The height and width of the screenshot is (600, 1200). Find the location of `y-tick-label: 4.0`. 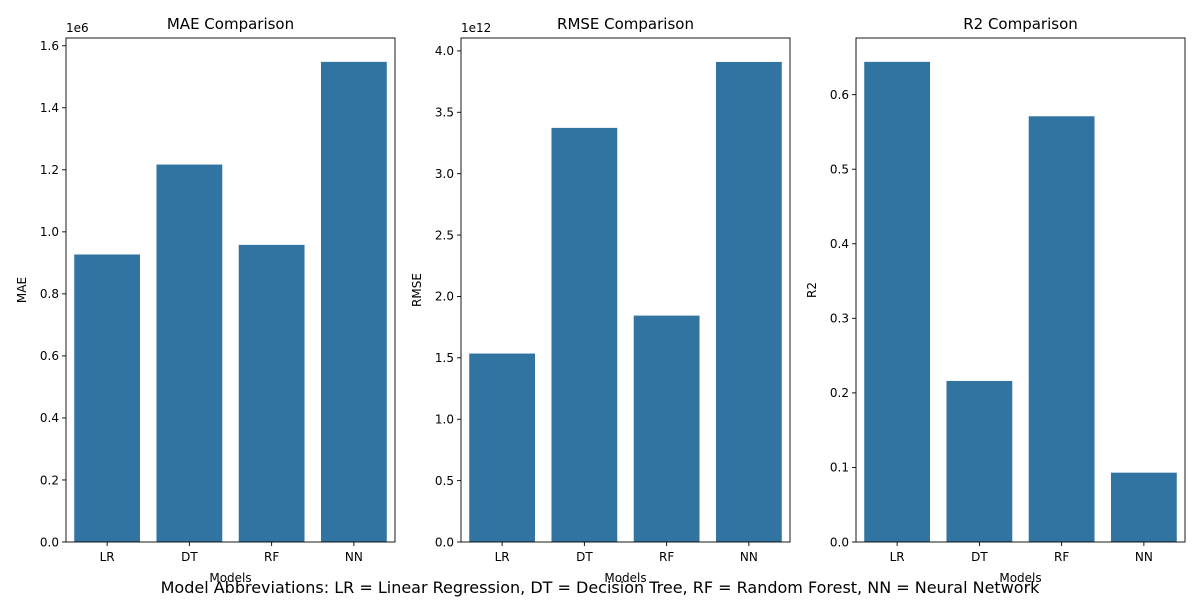

y-tick-label: 4.0 is located at coordinates (444, 51).